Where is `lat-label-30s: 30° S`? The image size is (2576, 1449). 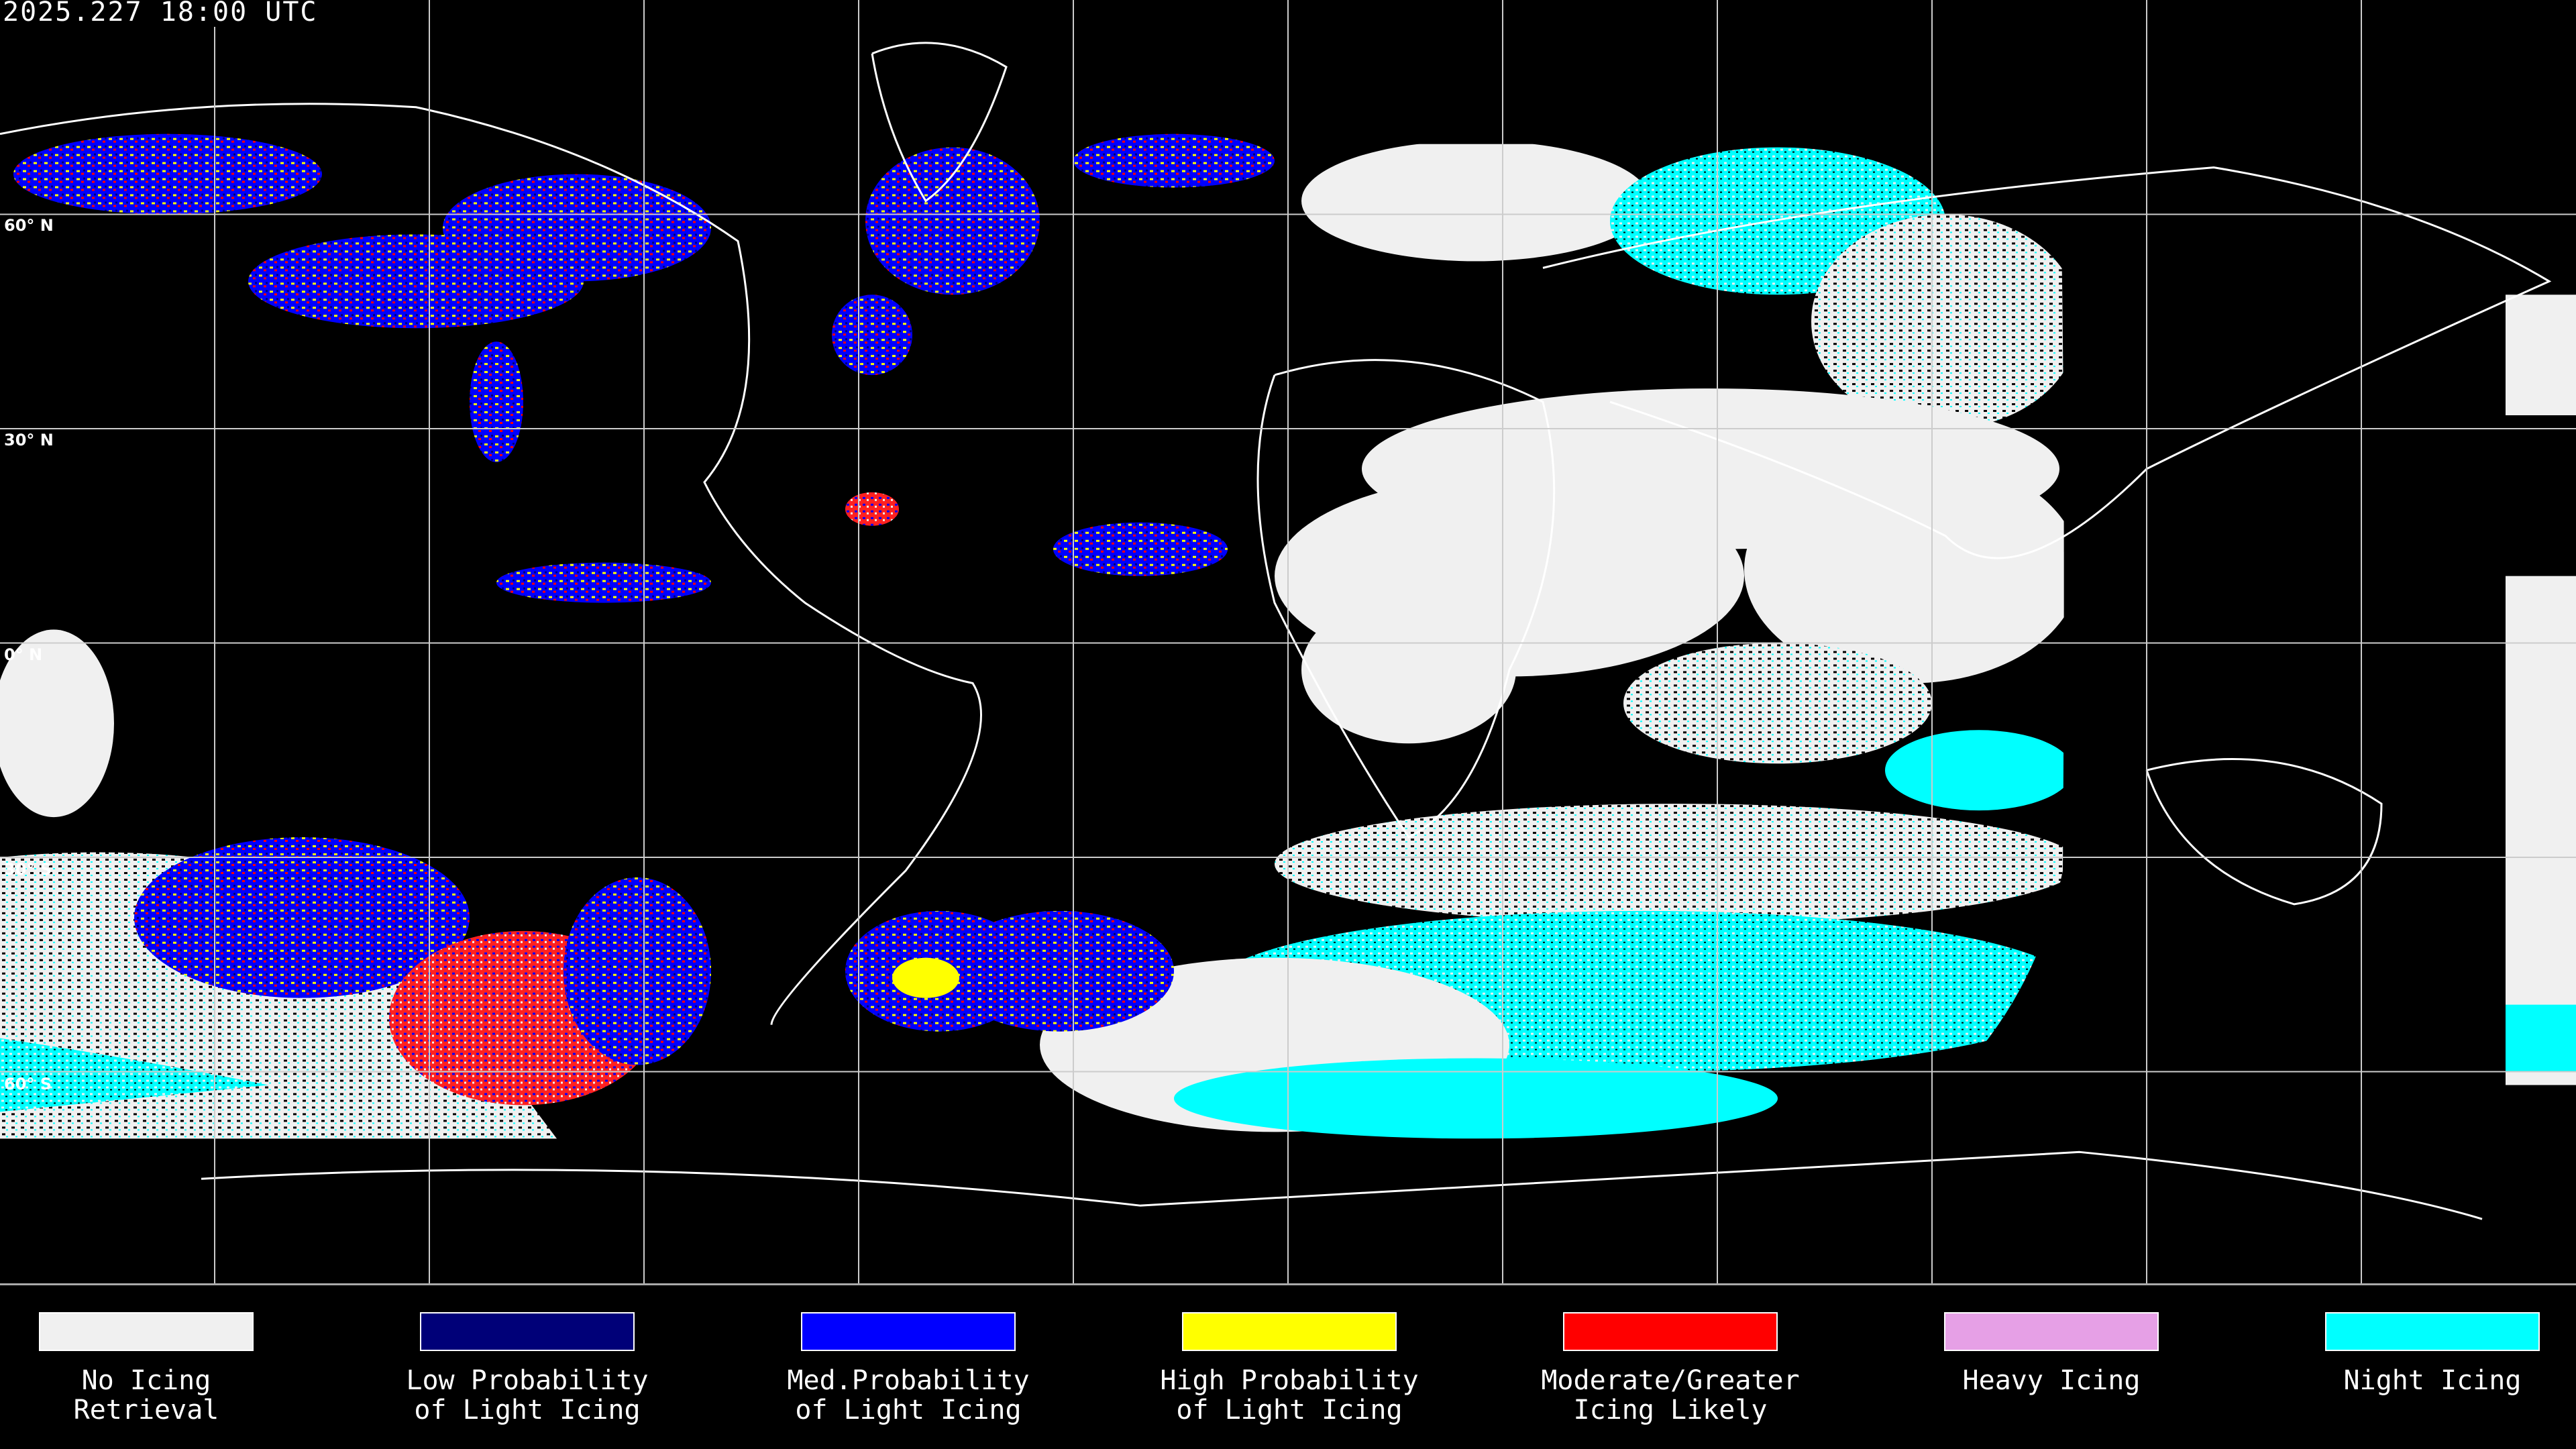 lat-label-30s: 30° S is located at coordinates (28, 869).